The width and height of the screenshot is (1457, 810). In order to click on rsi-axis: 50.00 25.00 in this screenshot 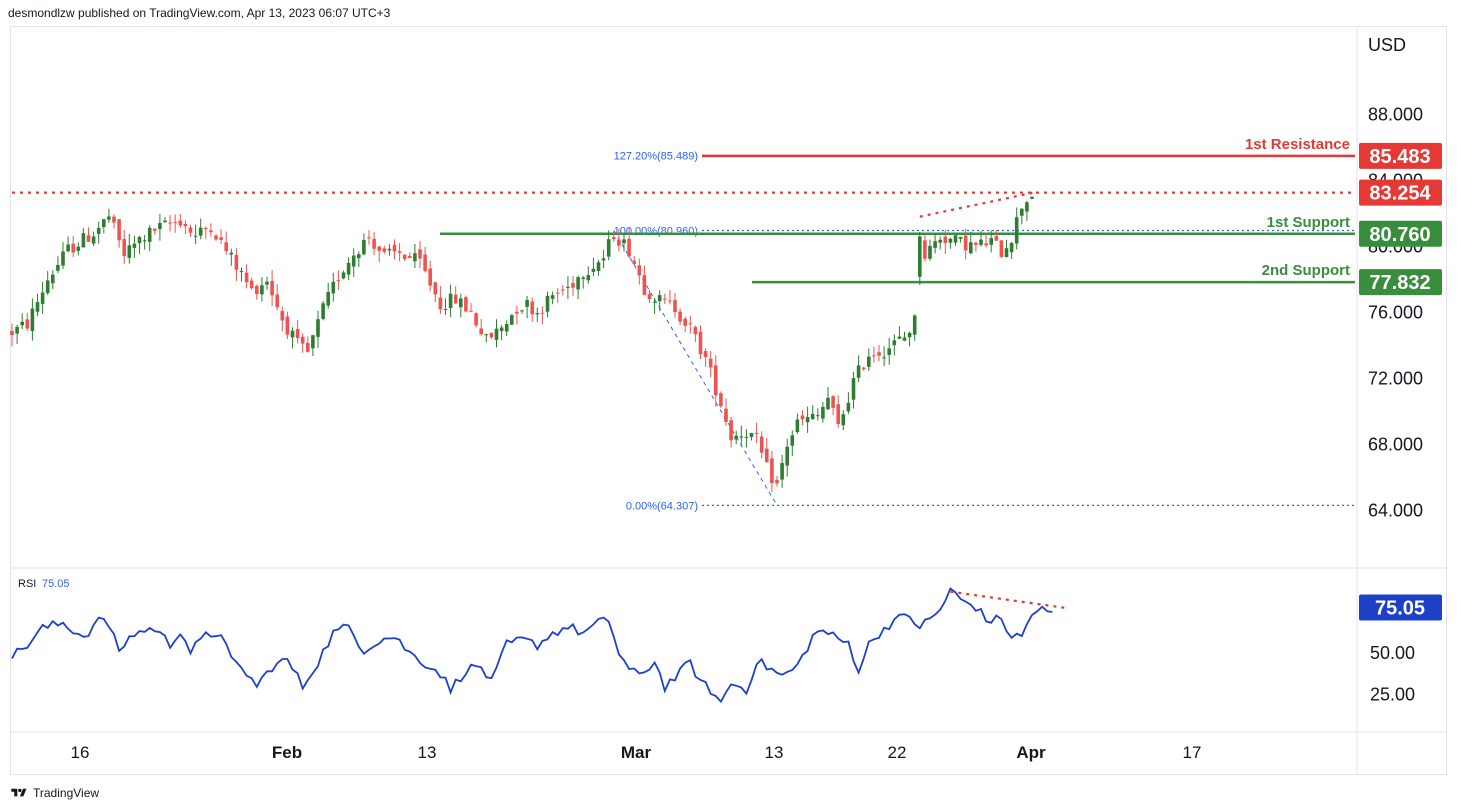, I will do `click(1392, 674)`.